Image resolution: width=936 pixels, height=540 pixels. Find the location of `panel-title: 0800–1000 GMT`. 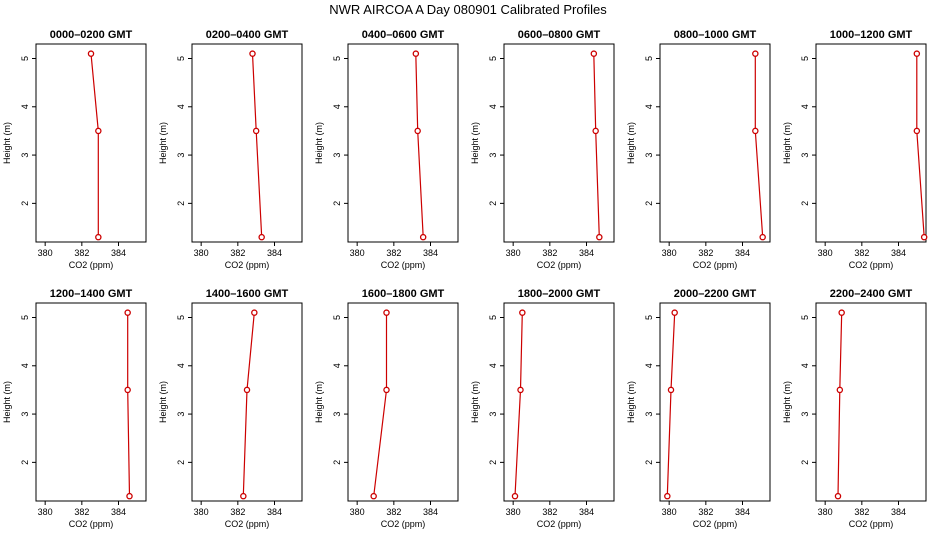

panel-title: 0800–1000 GMT is located at coordinates (715, 35).